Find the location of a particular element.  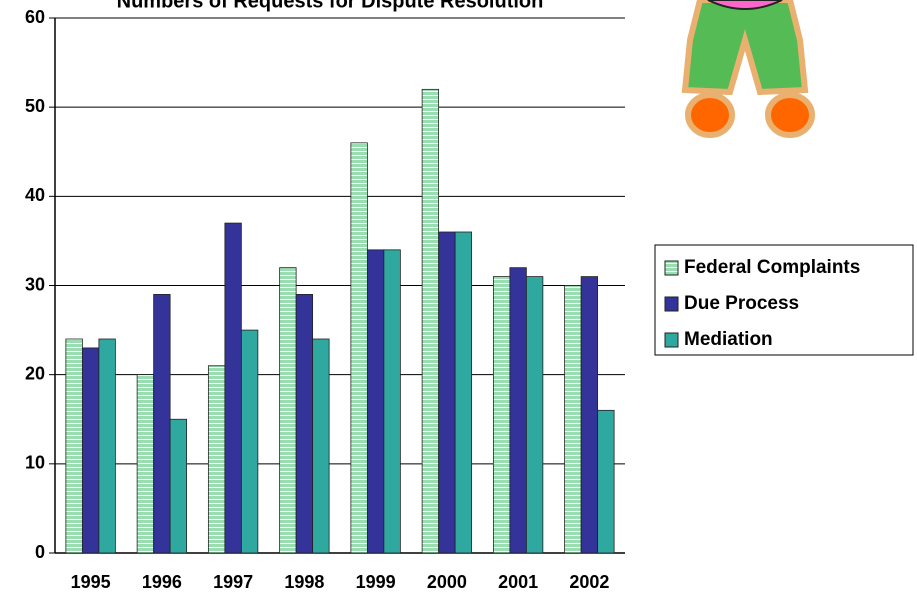

x-tick-label: 2000 is located at coordinates (447, 582).